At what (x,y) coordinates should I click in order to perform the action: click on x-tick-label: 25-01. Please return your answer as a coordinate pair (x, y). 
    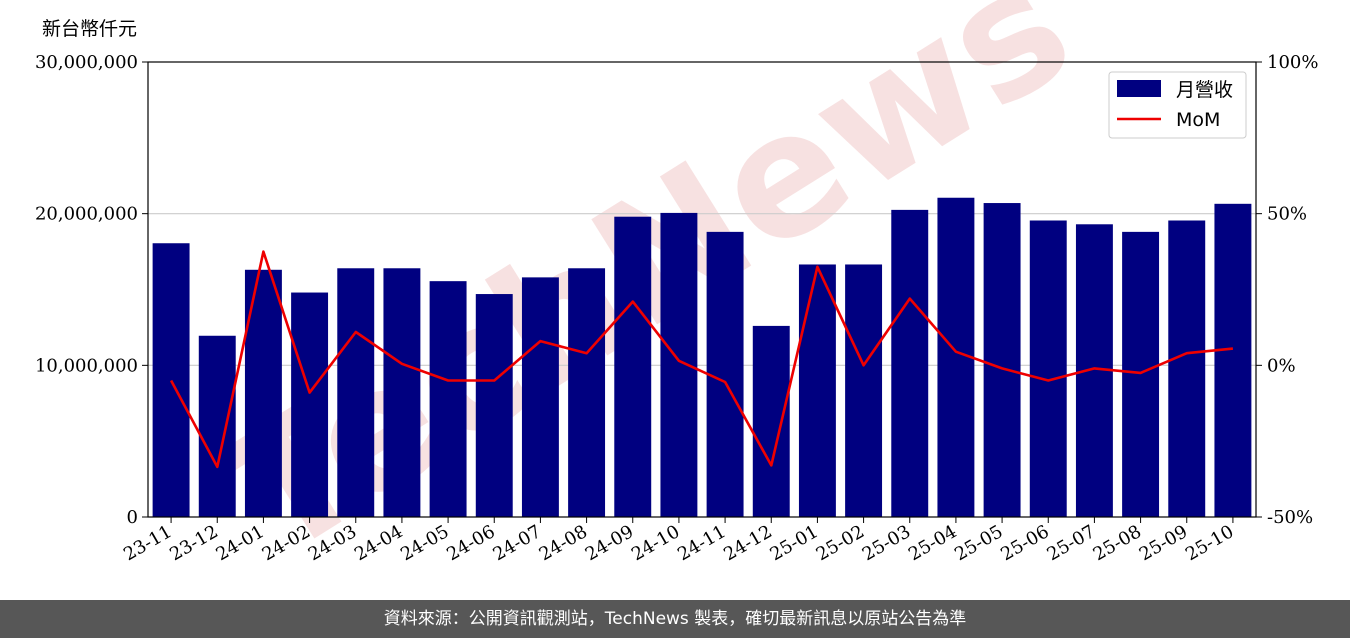
    Looking at the image, I should click on (793, 543).